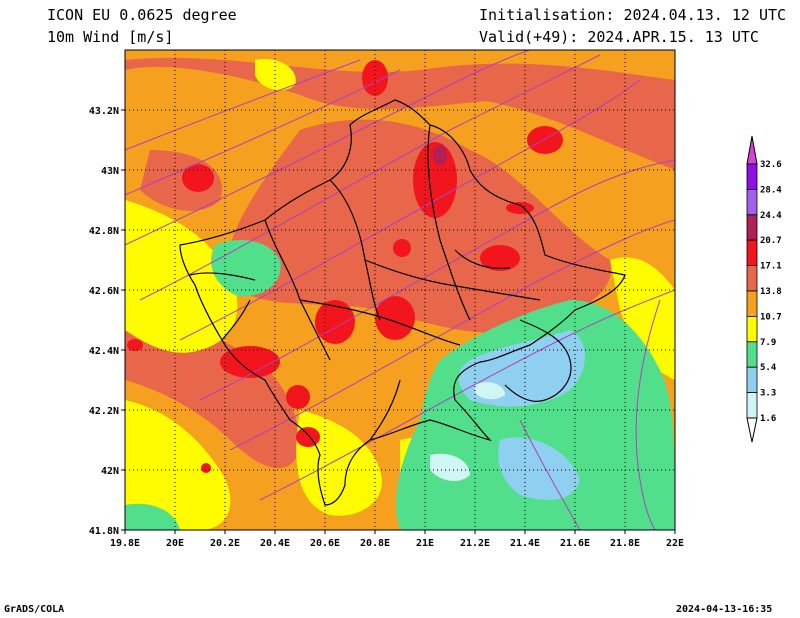 This screenshot has width=800, height=618. I want to click on colorbar-label: 5.4, so click(768, 368).